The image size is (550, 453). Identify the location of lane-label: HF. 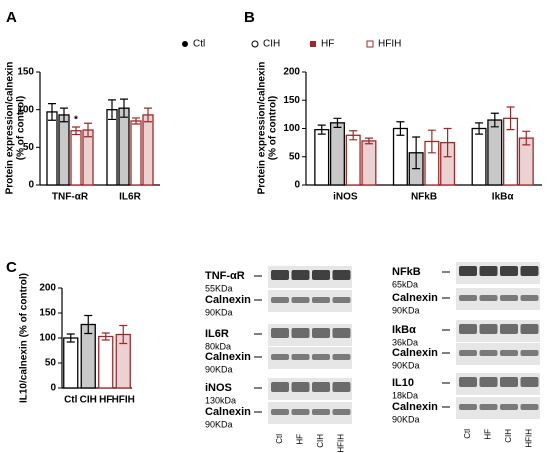
(488, 434).